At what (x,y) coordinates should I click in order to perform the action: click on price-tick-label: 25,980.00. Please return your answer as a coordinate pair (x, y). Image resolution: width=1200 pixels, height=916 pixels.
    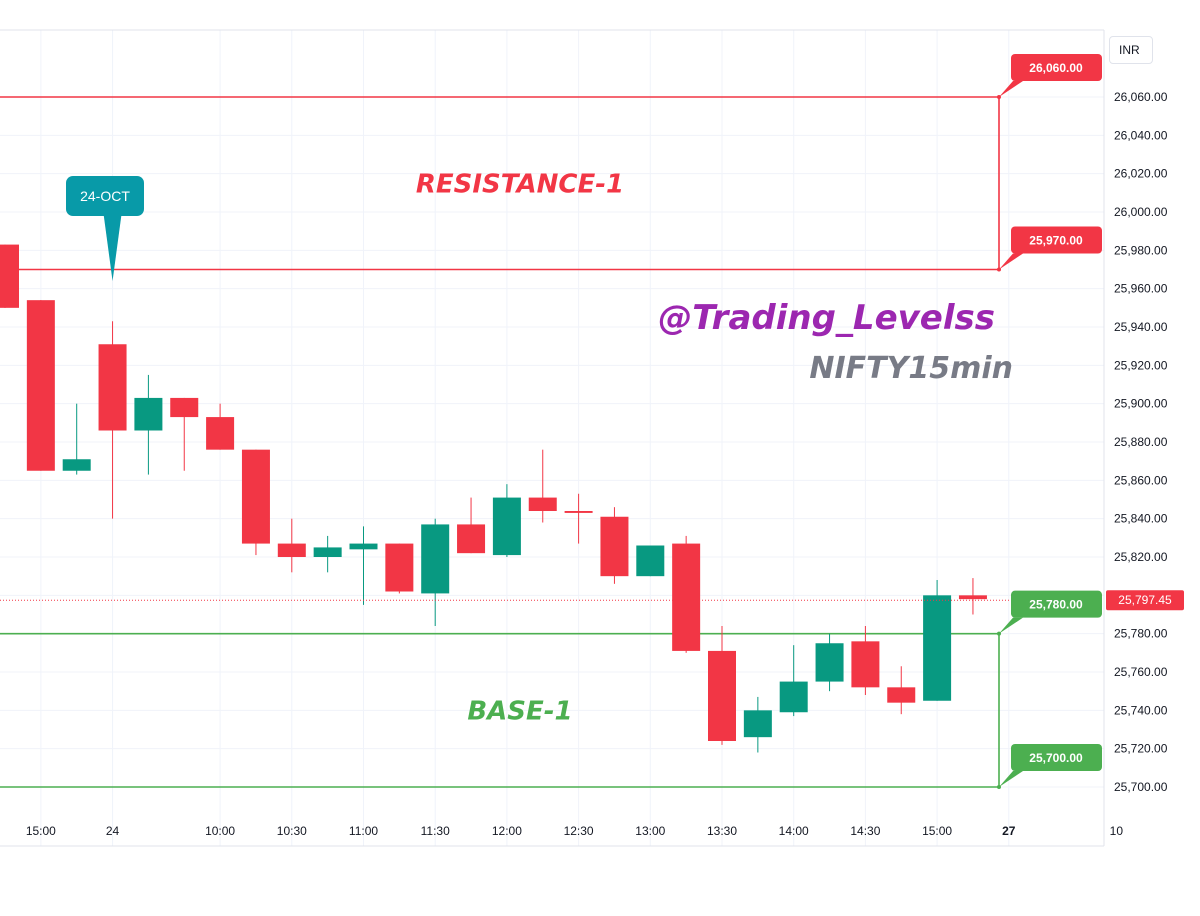
    Looking at the image, I should click on (1141, 250).